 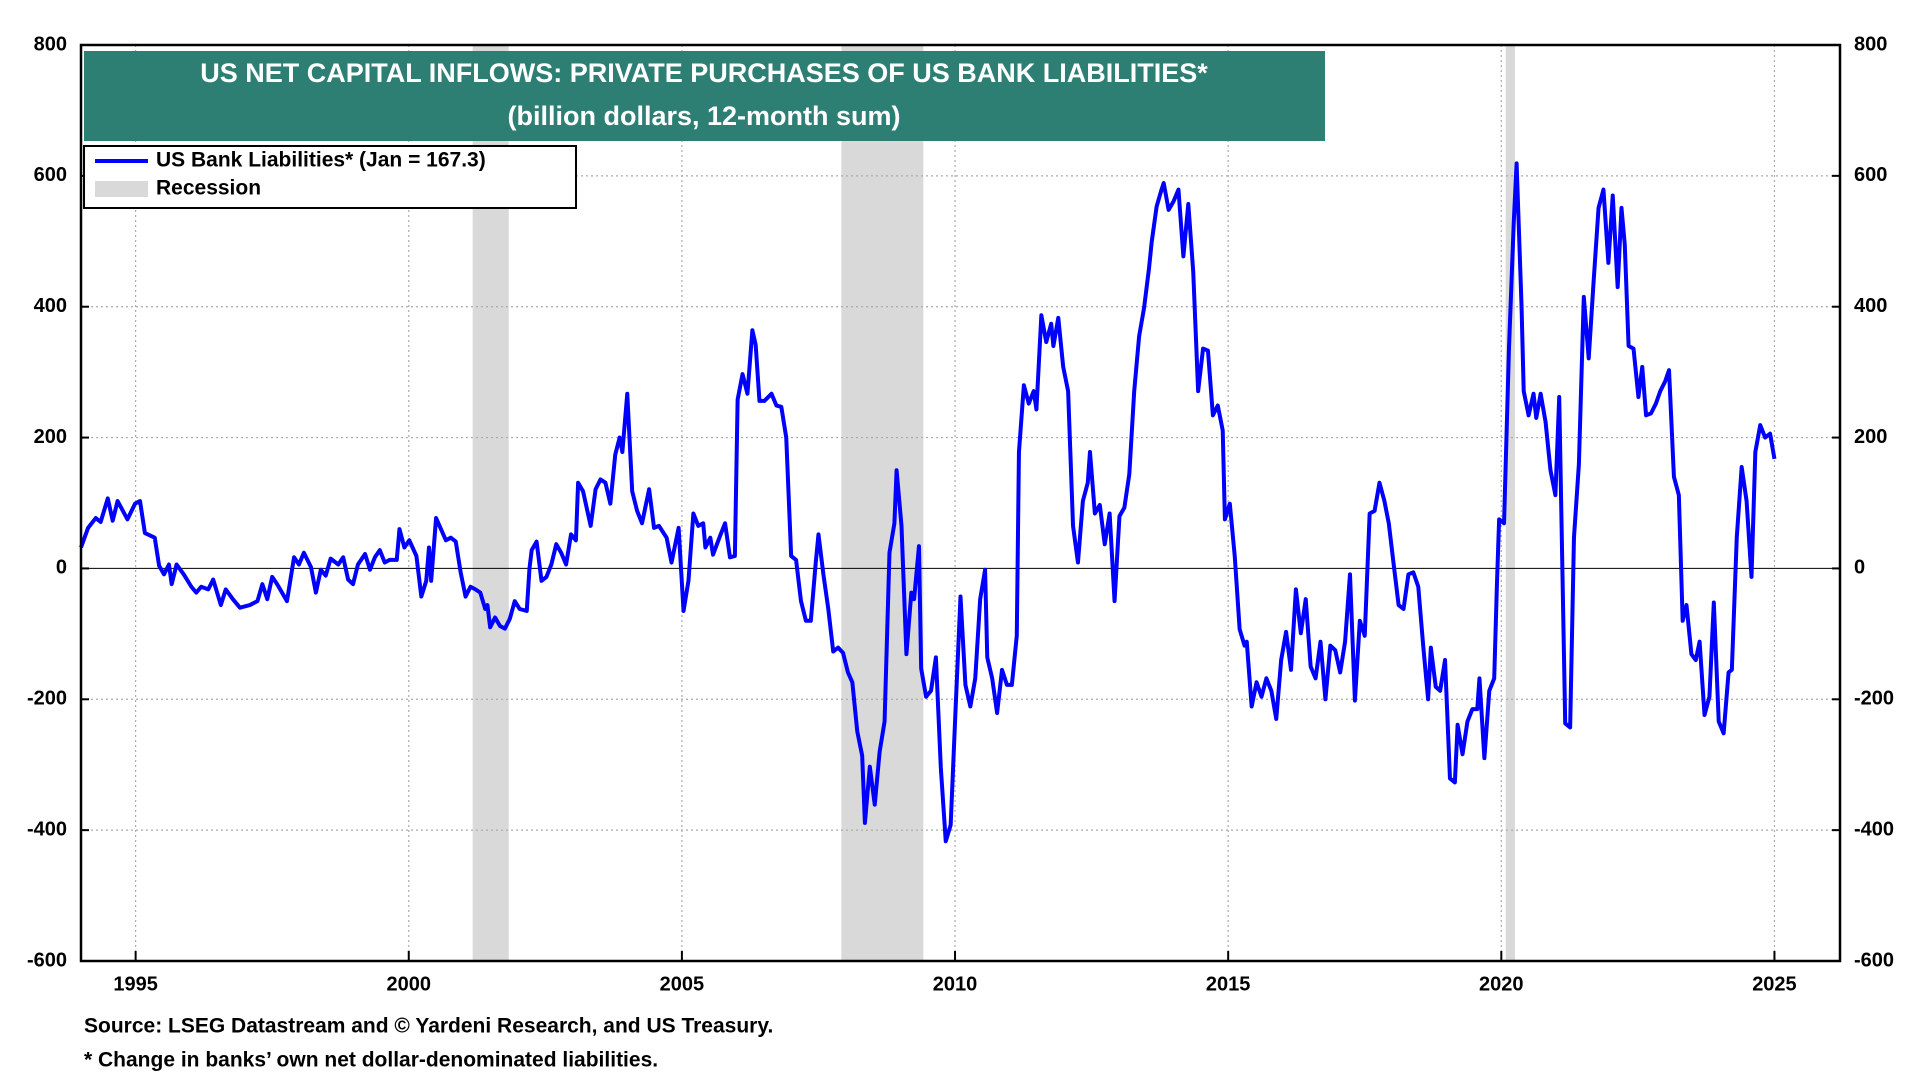 I want to click on x-tick-label: 2020, so click(x=1501, y=984).